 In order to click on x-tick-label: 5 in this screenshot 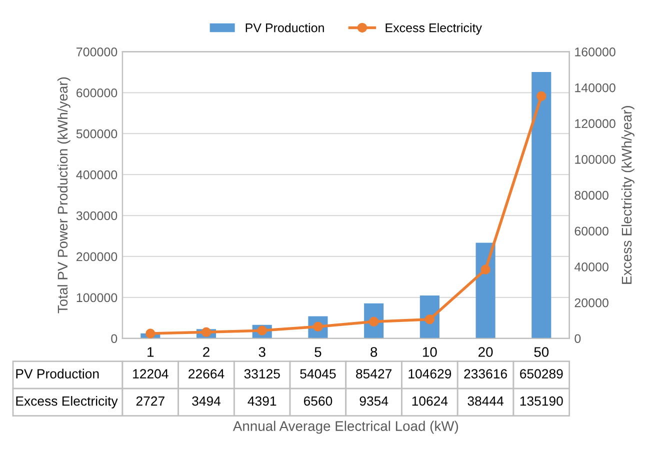, I will do `click(318, 352)`.